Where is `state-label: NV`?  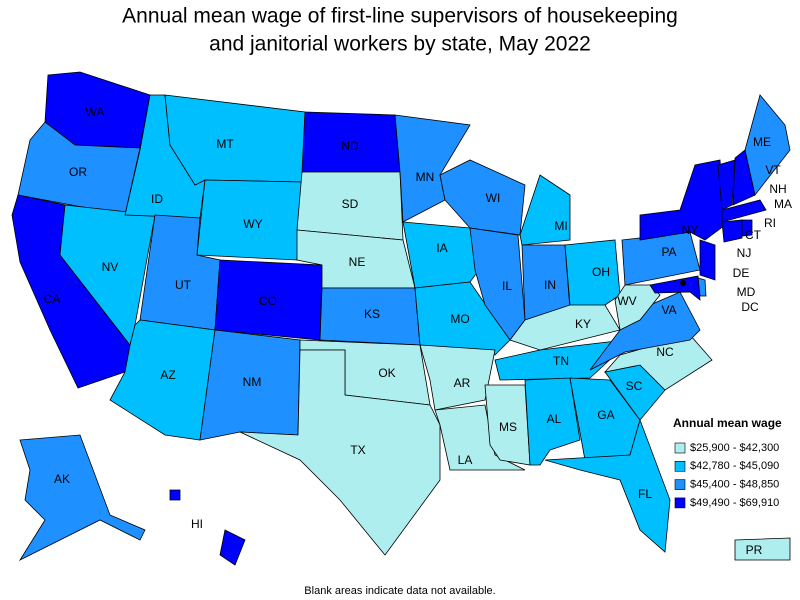 state-label: NV is located at coordinates (110, 267).